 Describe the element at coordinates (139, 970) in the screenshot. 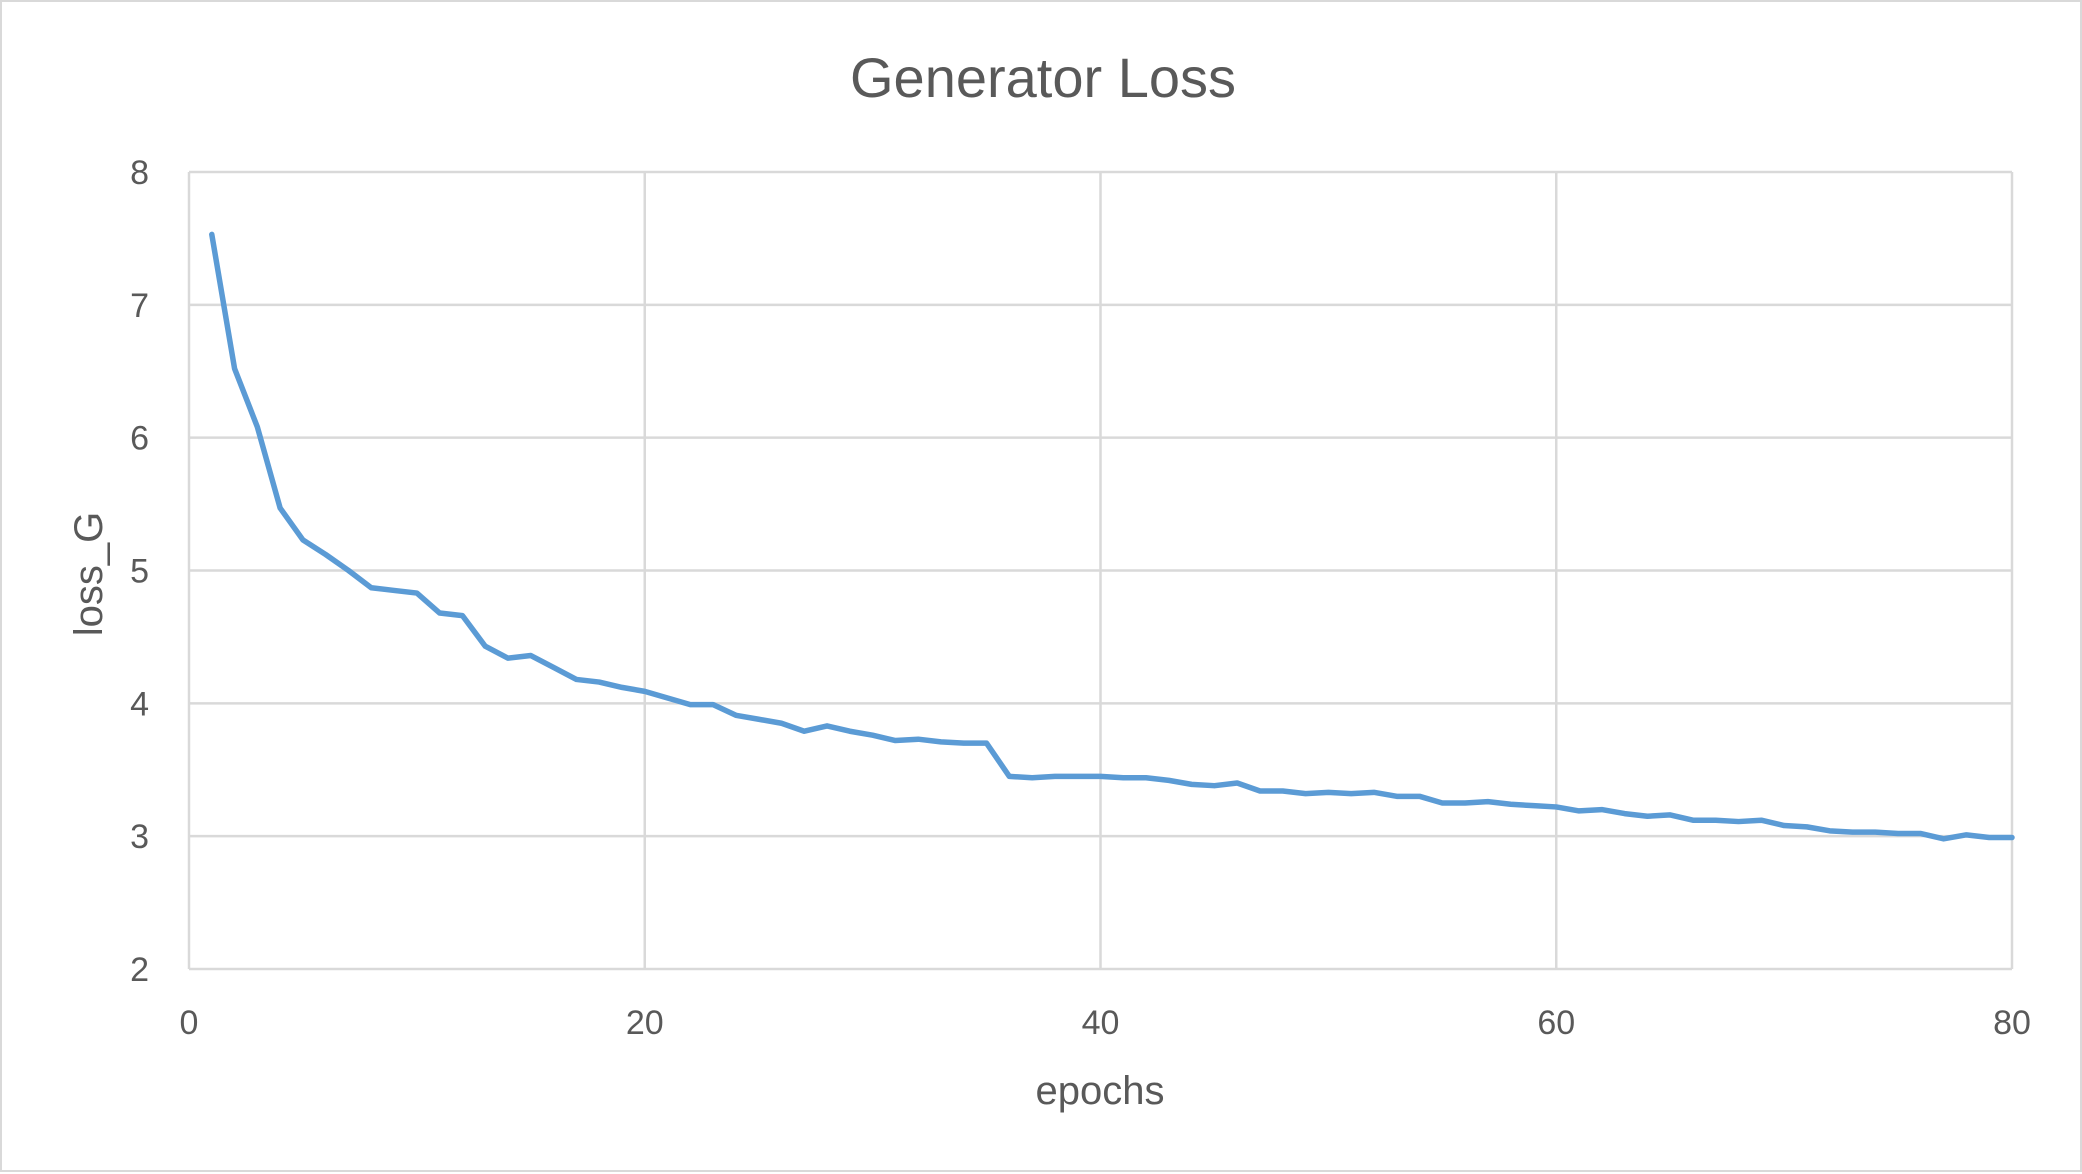

I see `y-tick-label: 2` at that location.